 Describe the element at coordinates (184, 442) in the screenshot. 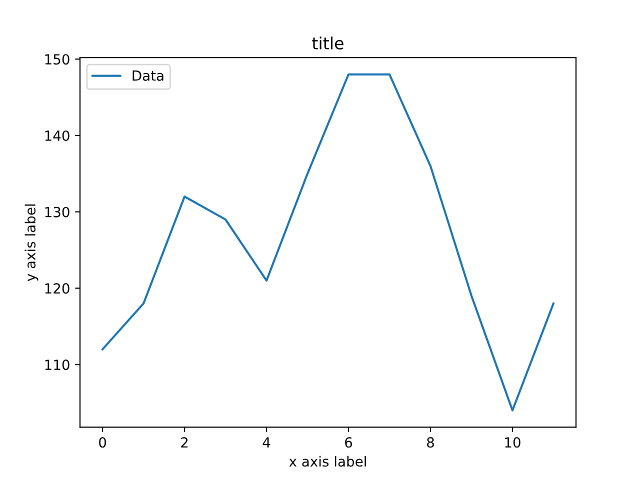

I see `x-tick-label: 2` at that location.